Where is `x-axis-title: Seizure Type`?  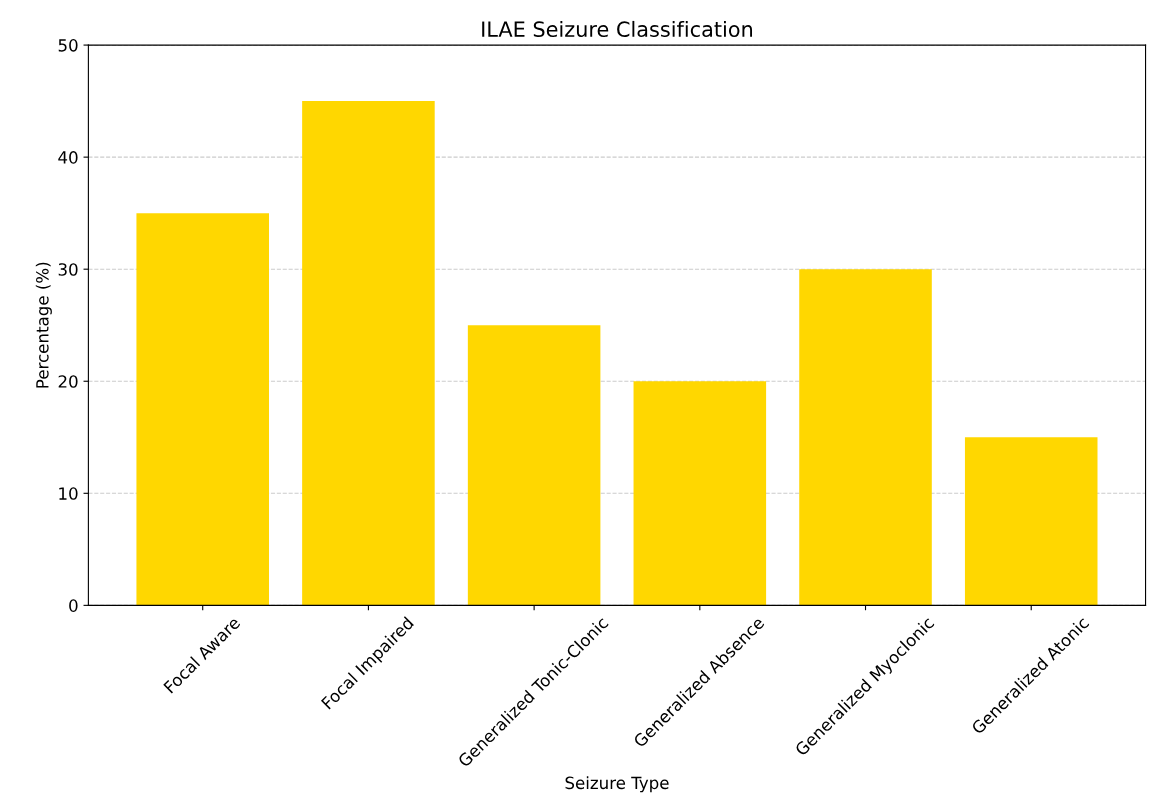
x-axis-title: Seizure Type is located at coordinates (617, 784).